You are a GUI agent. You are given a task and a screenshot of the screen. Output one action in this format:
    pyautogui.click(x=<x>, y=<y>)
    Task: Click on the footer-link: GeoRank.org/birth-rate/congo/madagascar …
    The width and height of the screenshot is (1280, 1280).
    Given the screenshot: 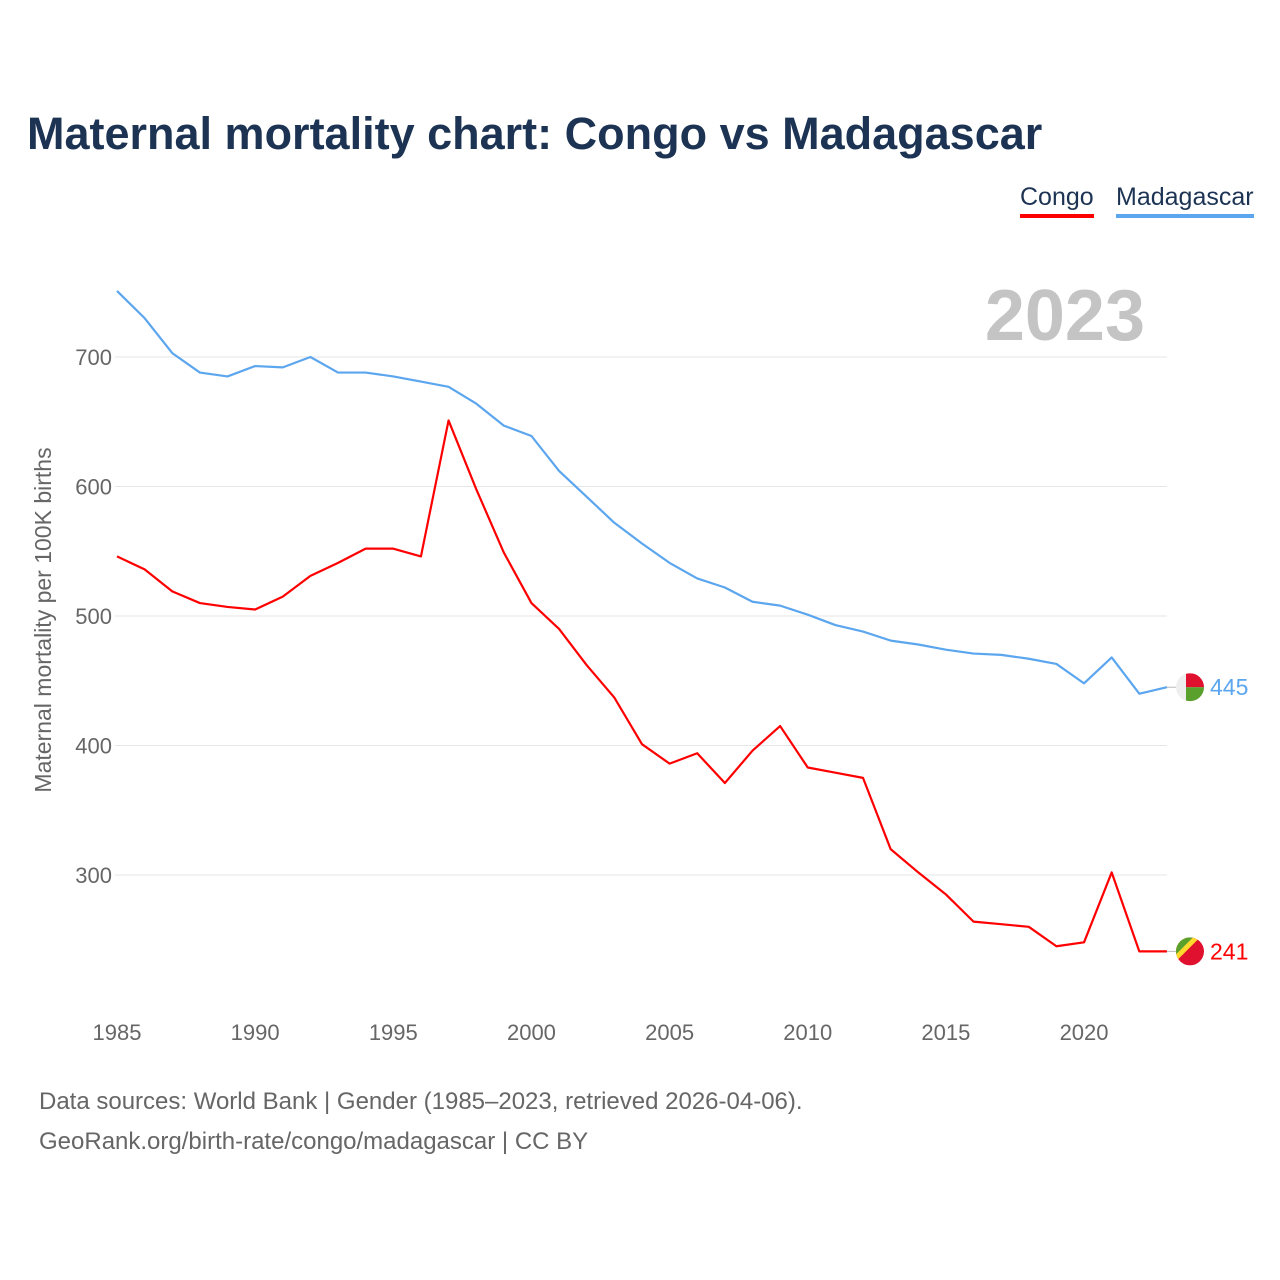 What is the action you would take?
    pyautogui.click(x=314, y=1141)
    